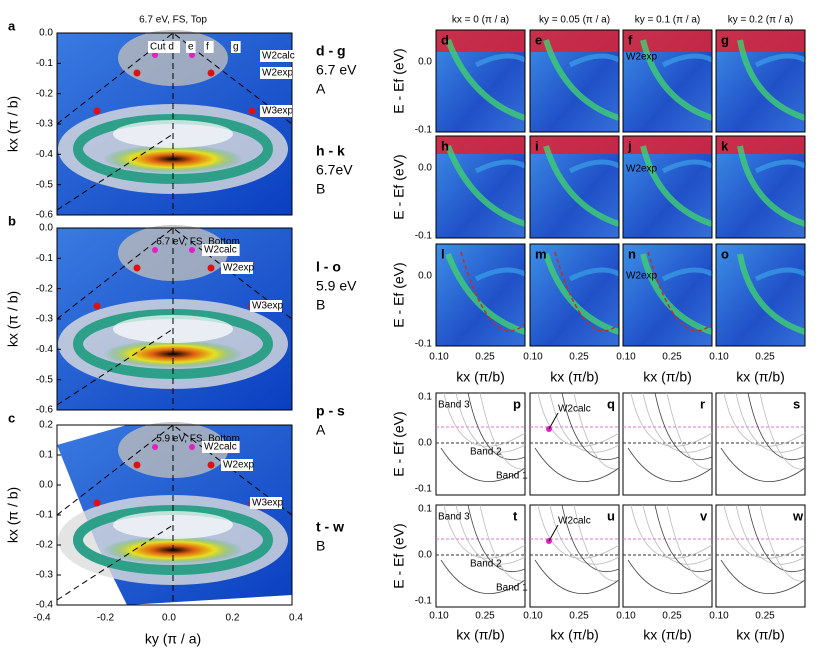  What do you see at coordinates (169, 618) in the screenshot?
I see `x-tick-label: 0.0` at bounding box center [169, 618].